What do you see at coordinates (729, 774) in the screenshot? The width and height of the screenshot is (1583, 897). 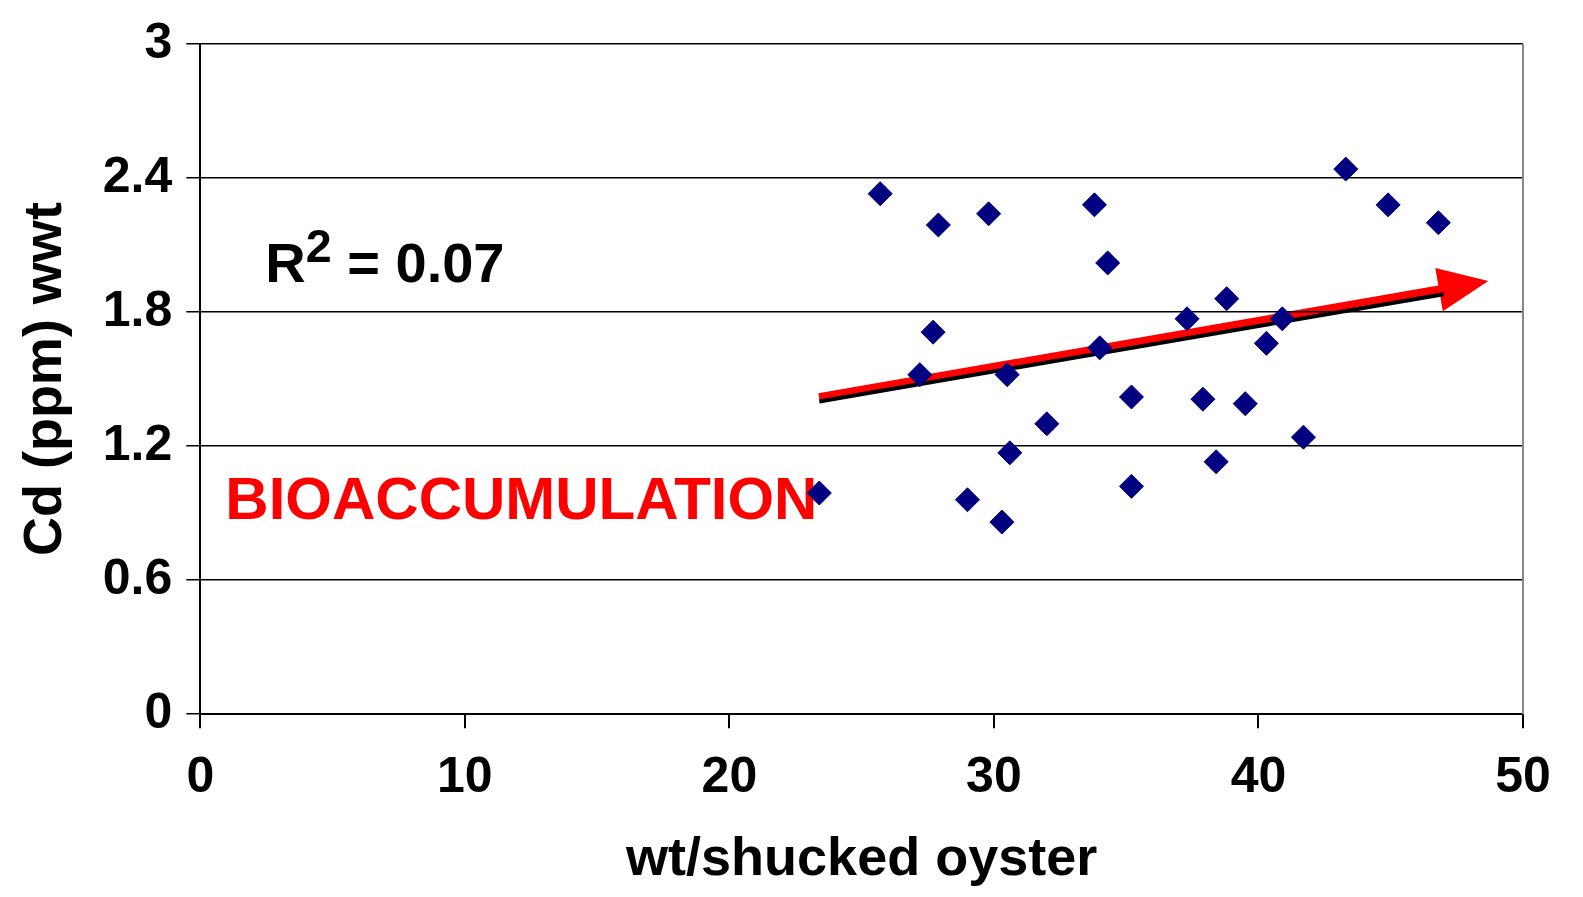 I see `x-tick-label: 20` at bounding box center [729, 774].